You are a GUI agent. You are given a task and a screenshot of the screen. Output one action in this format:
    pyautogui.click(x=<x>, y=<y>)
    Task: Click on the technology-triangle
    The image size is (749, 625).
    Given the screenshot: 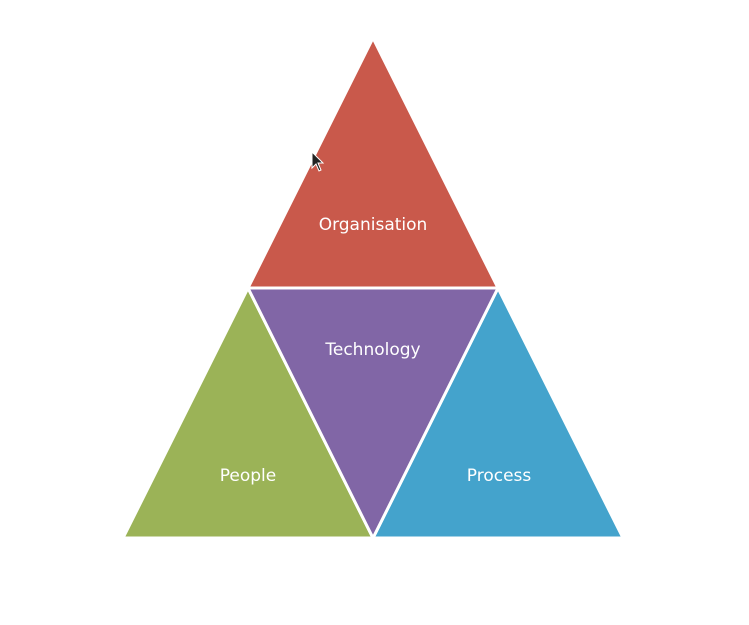 What is the action you would take?
    pyautogui.click(x=373, y=414)
    